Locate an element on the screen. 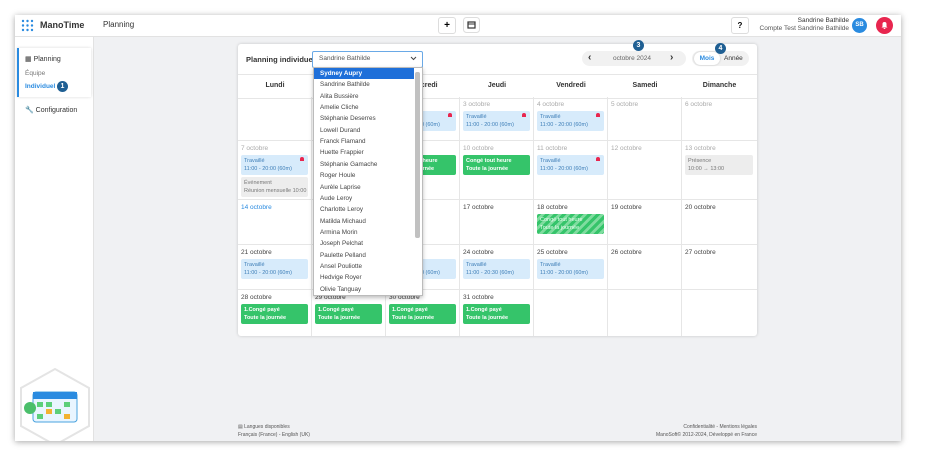 The image size is (932, 472). menu-planning: ▦ Planning is located at coordinates (43, 59).